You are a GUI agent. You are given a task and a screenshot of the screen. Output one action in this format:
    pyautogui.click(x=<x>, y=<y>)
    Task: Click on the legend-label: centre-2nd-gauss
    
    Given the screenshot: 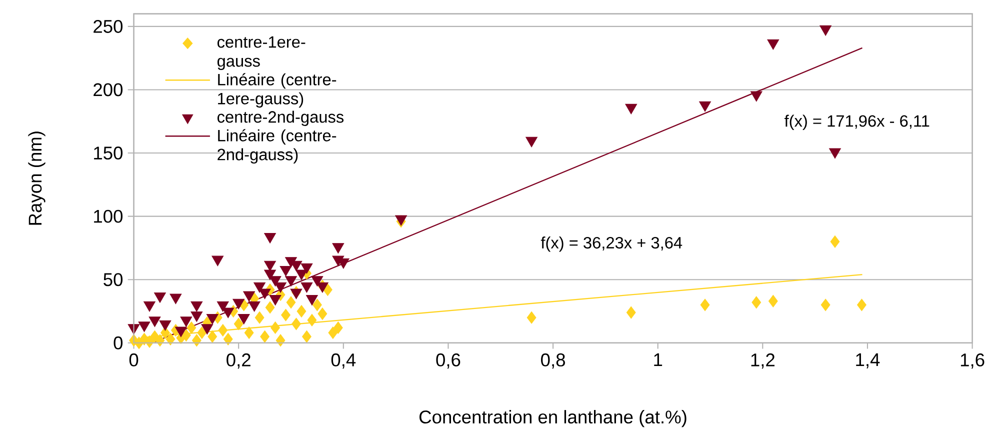 What is the action you would take?
    pyautogui.click(x=281, y=118)
    